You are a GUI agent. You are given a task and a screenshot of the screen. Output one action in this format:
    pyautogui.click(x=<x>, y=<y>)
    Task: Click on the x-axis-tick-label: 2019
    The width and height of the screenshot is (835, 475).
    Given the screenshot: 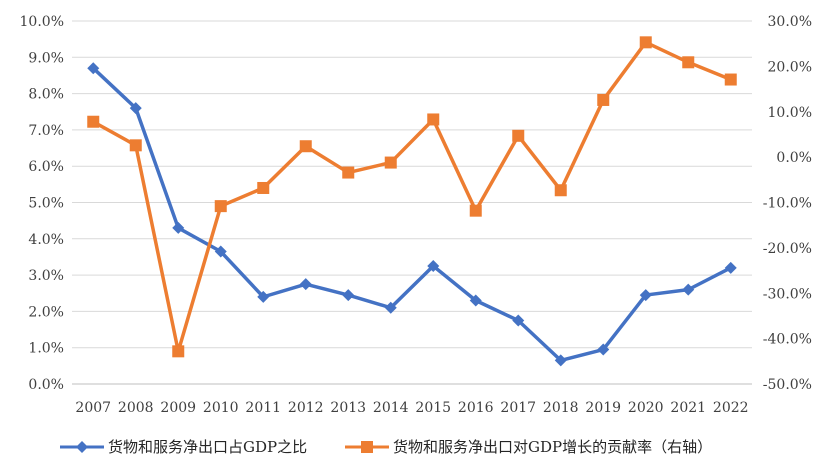 What is the action you would take?
    pyautogui.click(x=603, y=408)
    